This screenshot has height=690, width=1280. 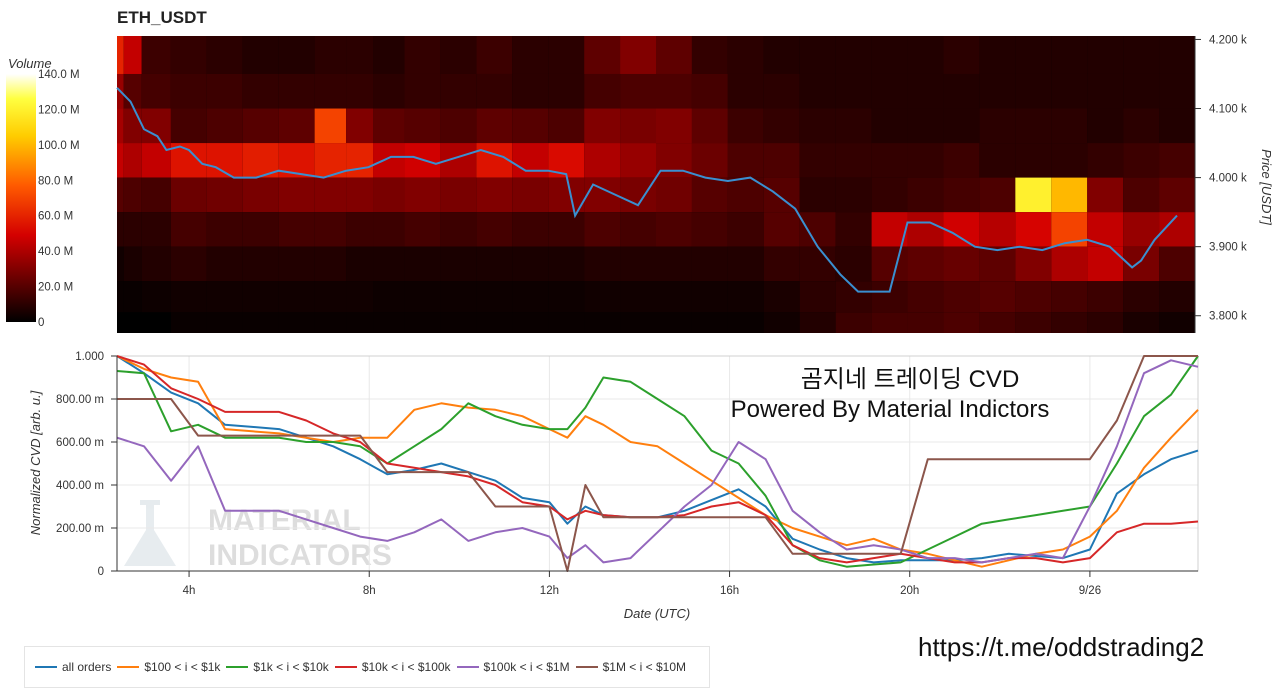 I want to click on legend-item: $1k < i < $10k, so click(x=277, y=667).